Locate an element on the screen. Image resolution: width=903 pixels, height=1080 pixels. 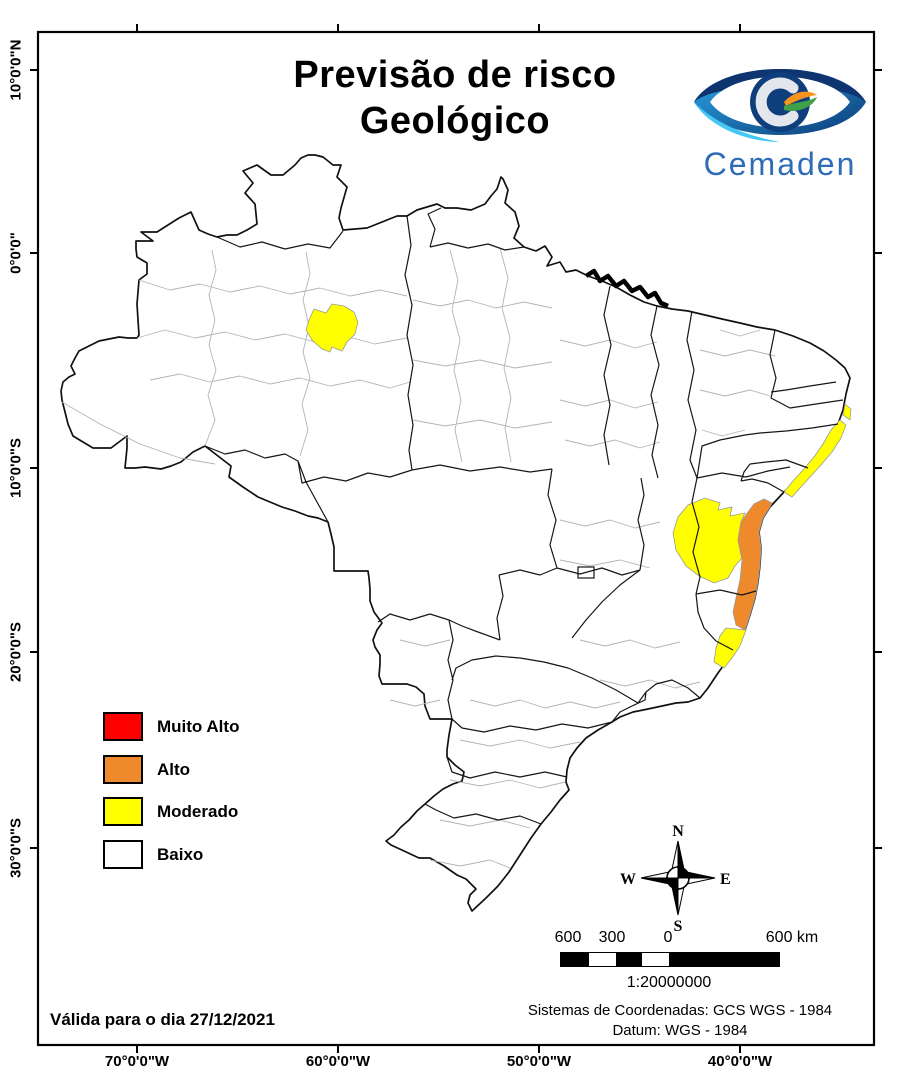
cemaden-logo-icon is located at coordinates (780, 105).